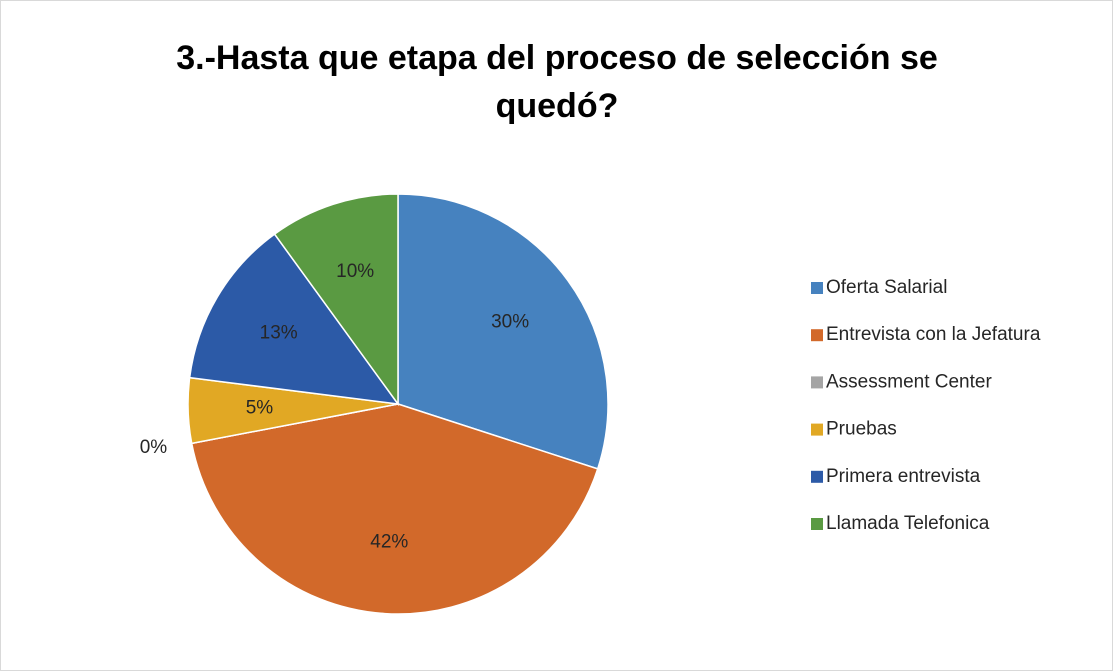 The height and width of the screenshot is (672, 1114). What do you see at coordinates (903, 476) in the screenshot?
I see `legend-label: Primera entrevista` at bounding box center [903, 476].